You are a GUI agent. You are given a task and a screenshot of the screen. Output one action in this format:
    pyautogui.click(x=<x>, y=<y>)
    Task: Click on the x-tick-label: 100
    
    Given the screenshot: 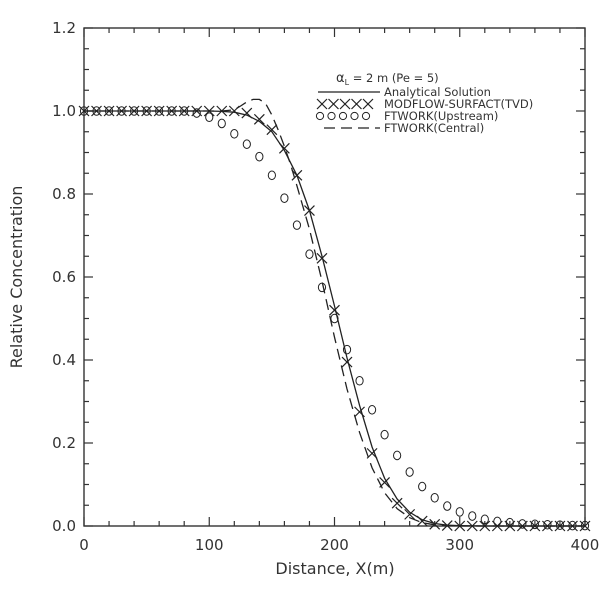 What is the action you would take?
    pyautogui.click(x=209, y=545)
    